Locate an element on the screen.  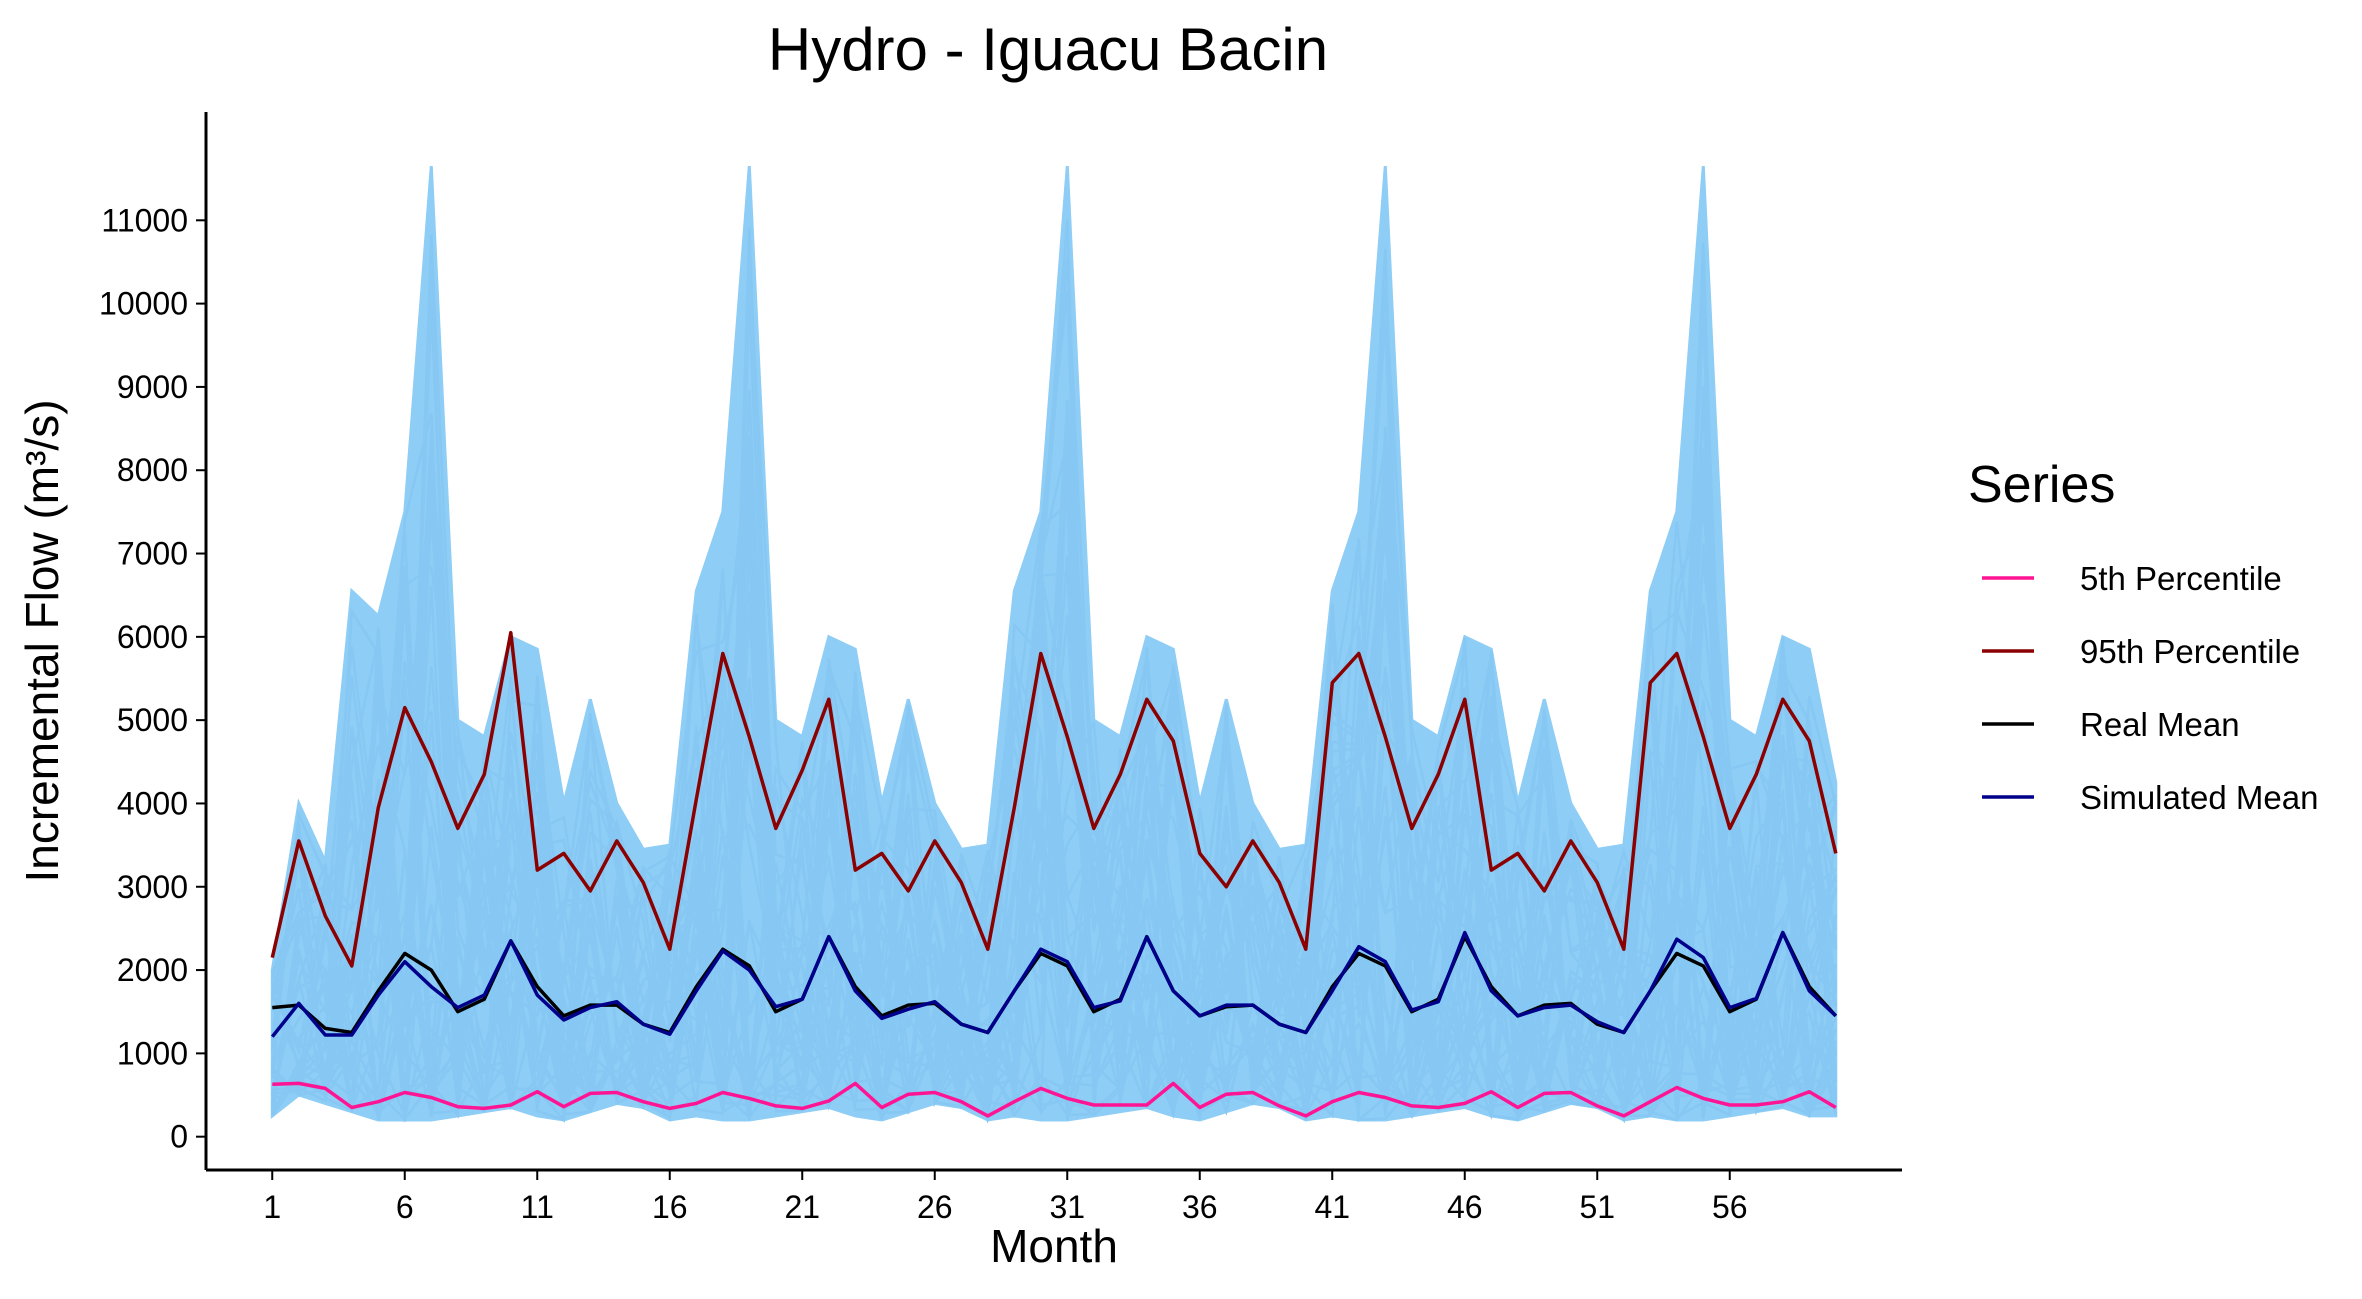
y-tick-label: 4000 is located at coordinates (152, 803).